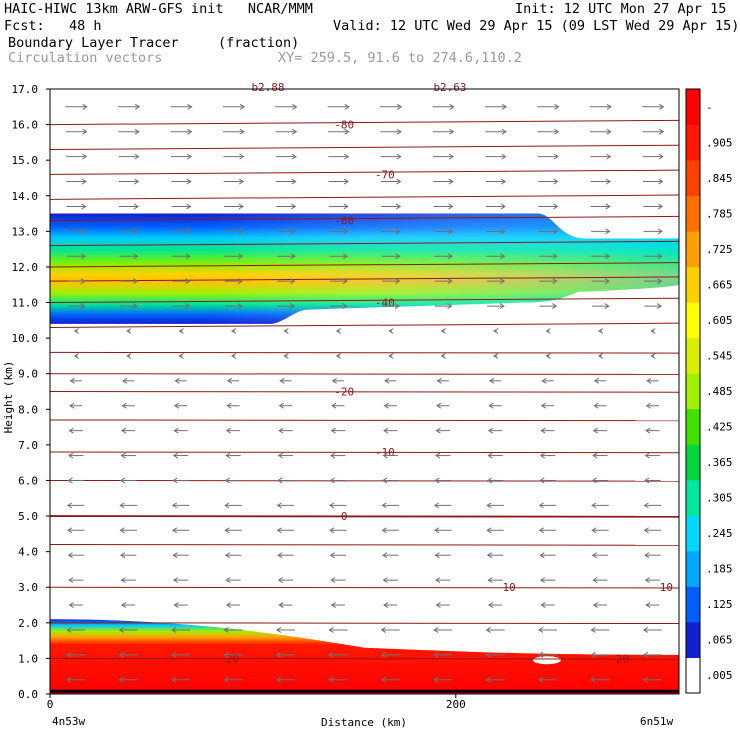  Describe the element at coordinates (385, 303) in the screenshot. I see `isotherm-label: -40` at that location.